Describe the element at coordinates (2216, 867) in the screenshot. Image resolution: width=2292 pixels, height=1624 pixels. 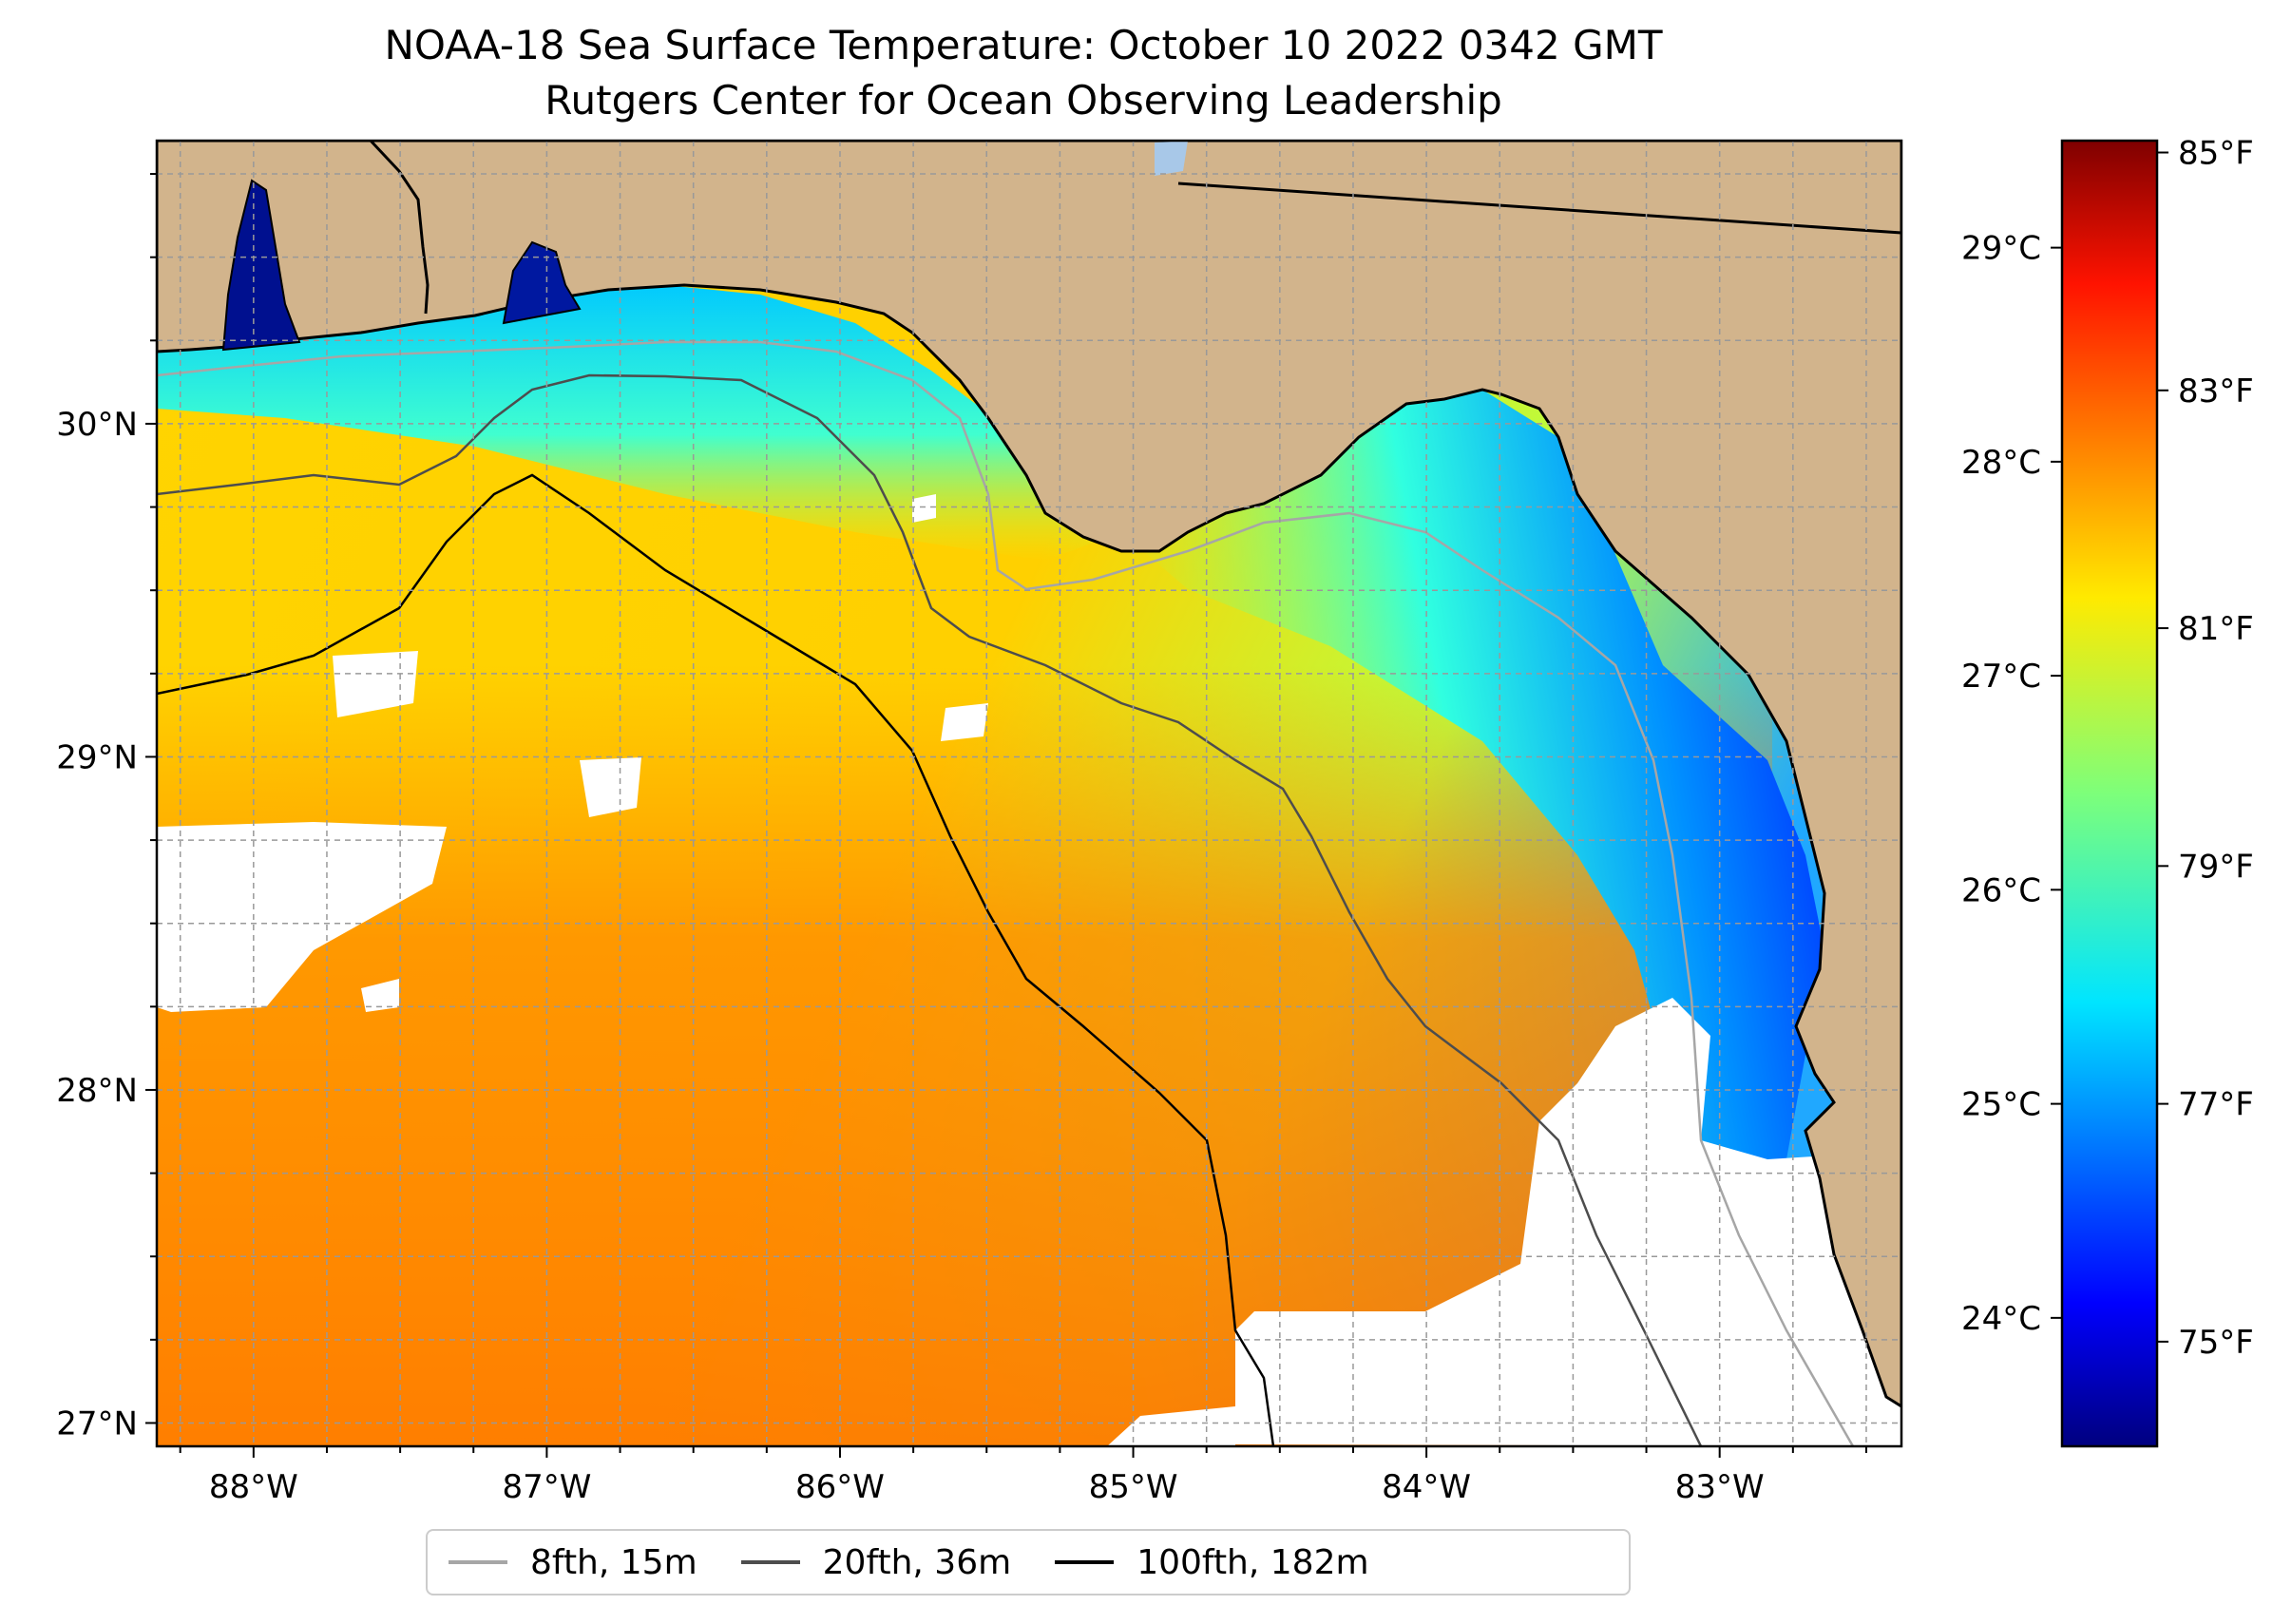
I see `fahrenheit-tick-label: 79°F` at that location.